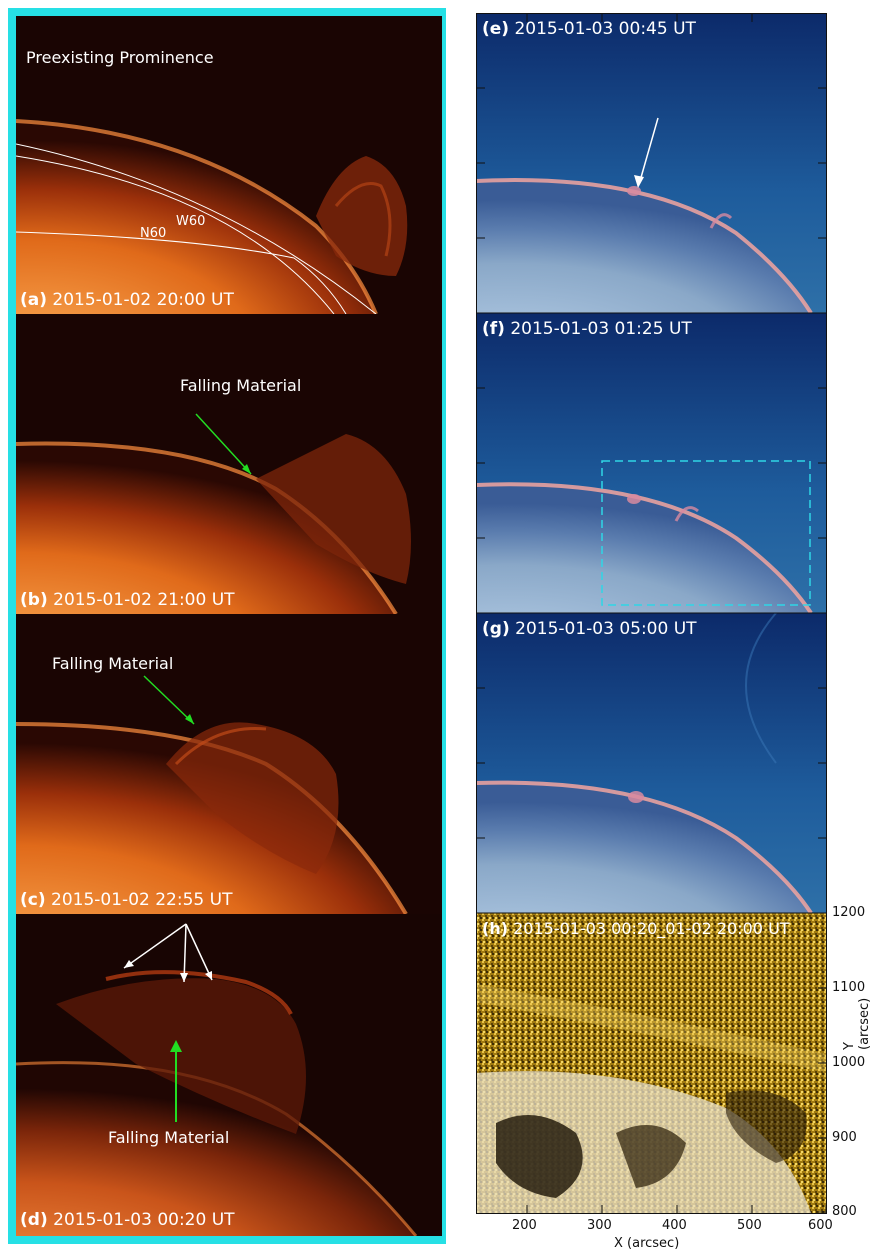  What do you see at coordinates (169, 1137) in the screenshot?
I see `annotation-falling-material-d: Falling Material` at bounding box center [169, 1137].